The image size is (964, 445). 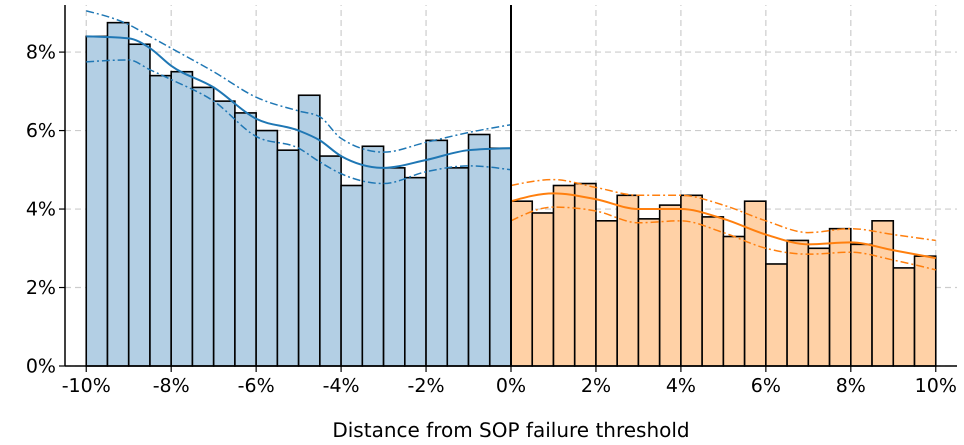 What do you see at coordinates (426, 386) in the screenshot?
I see `x-tick-label: -2%` at bounding box center [426, 386].